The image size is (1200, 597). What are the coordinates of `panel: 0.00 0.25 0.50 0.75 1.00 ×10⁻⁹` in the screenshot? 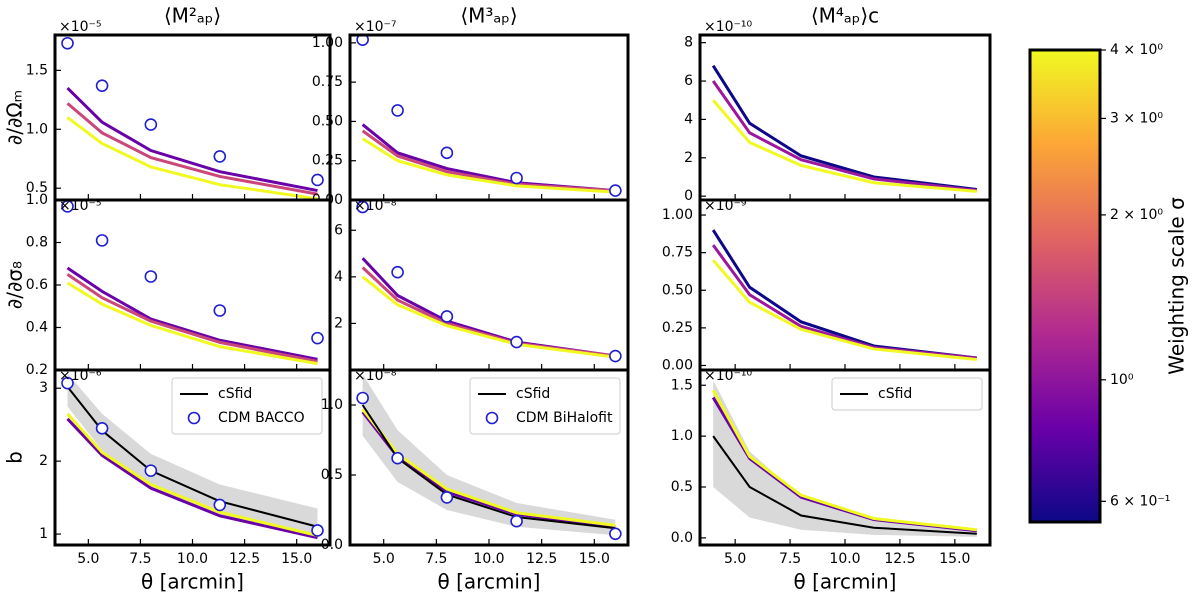 It's located at (827, 285).